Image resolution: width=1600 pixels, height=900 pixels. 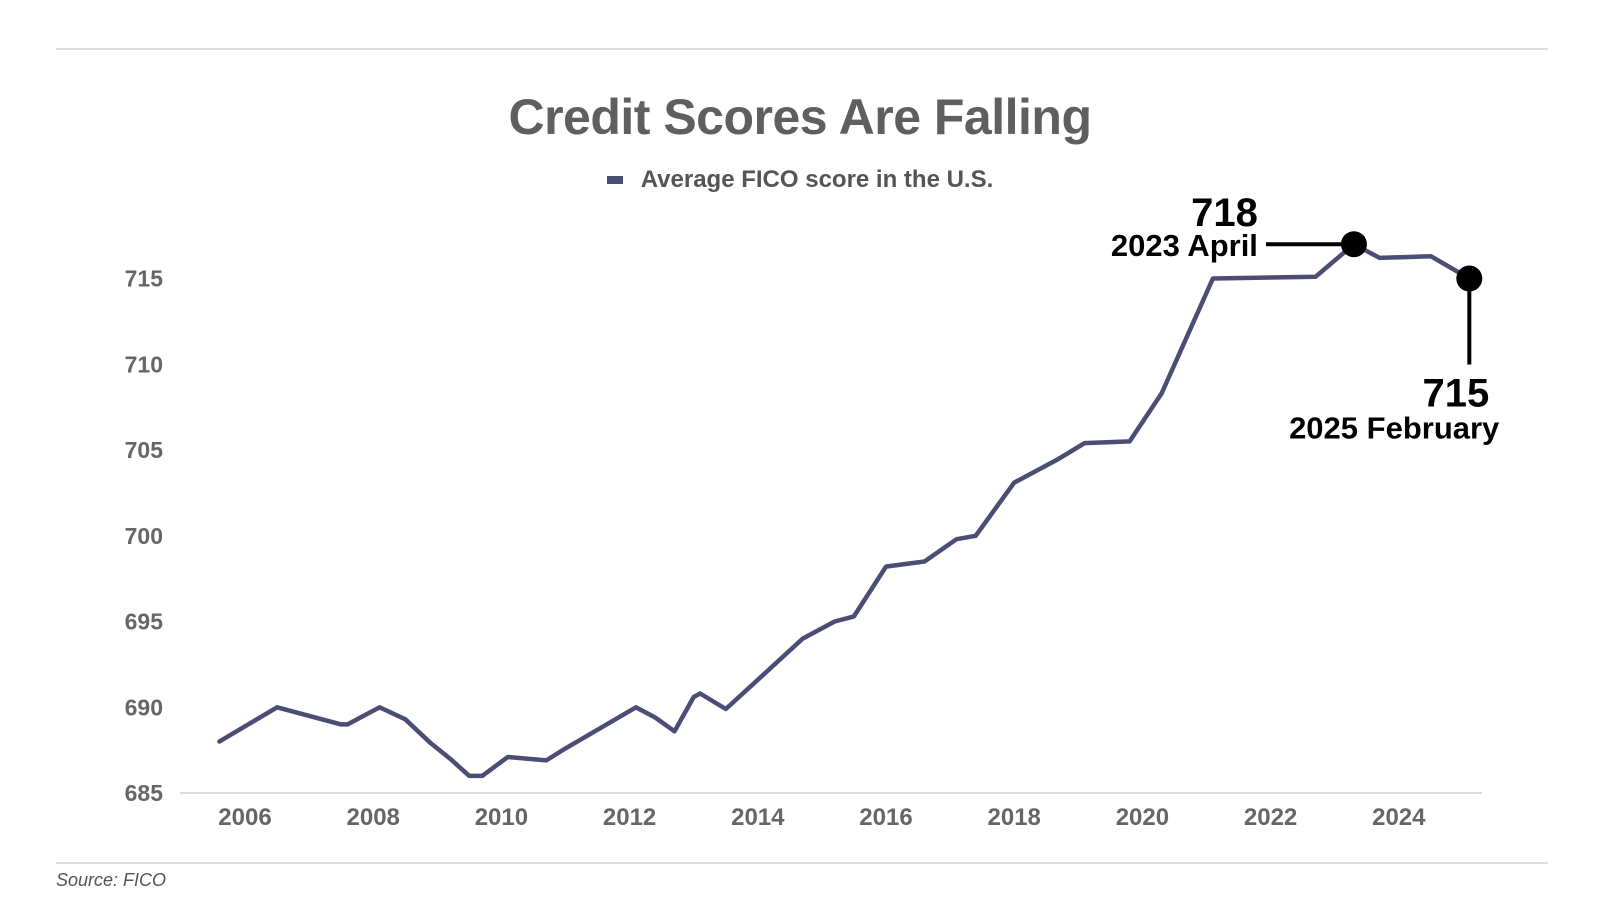 What do you see at coordinates (1399, 817) in the screenshot?
I see `x-tick-label: 2024` at bounding box center [1399, 817].